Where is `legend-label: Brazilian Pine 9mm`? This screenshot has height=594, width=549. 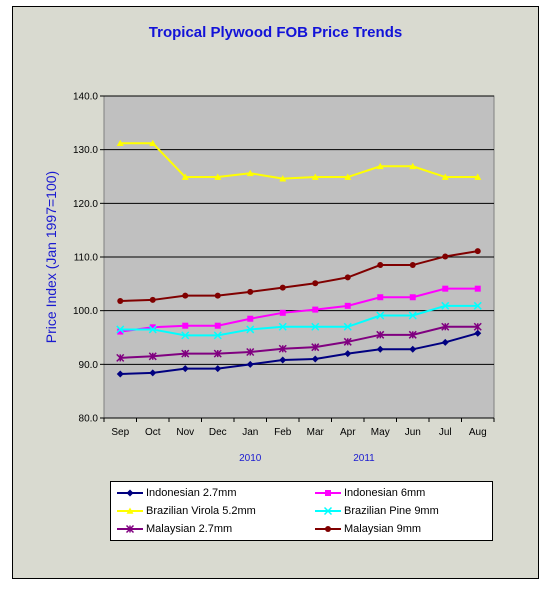 legend-label: Brazilian Pine 9mm is located at coordinates (391, 511).